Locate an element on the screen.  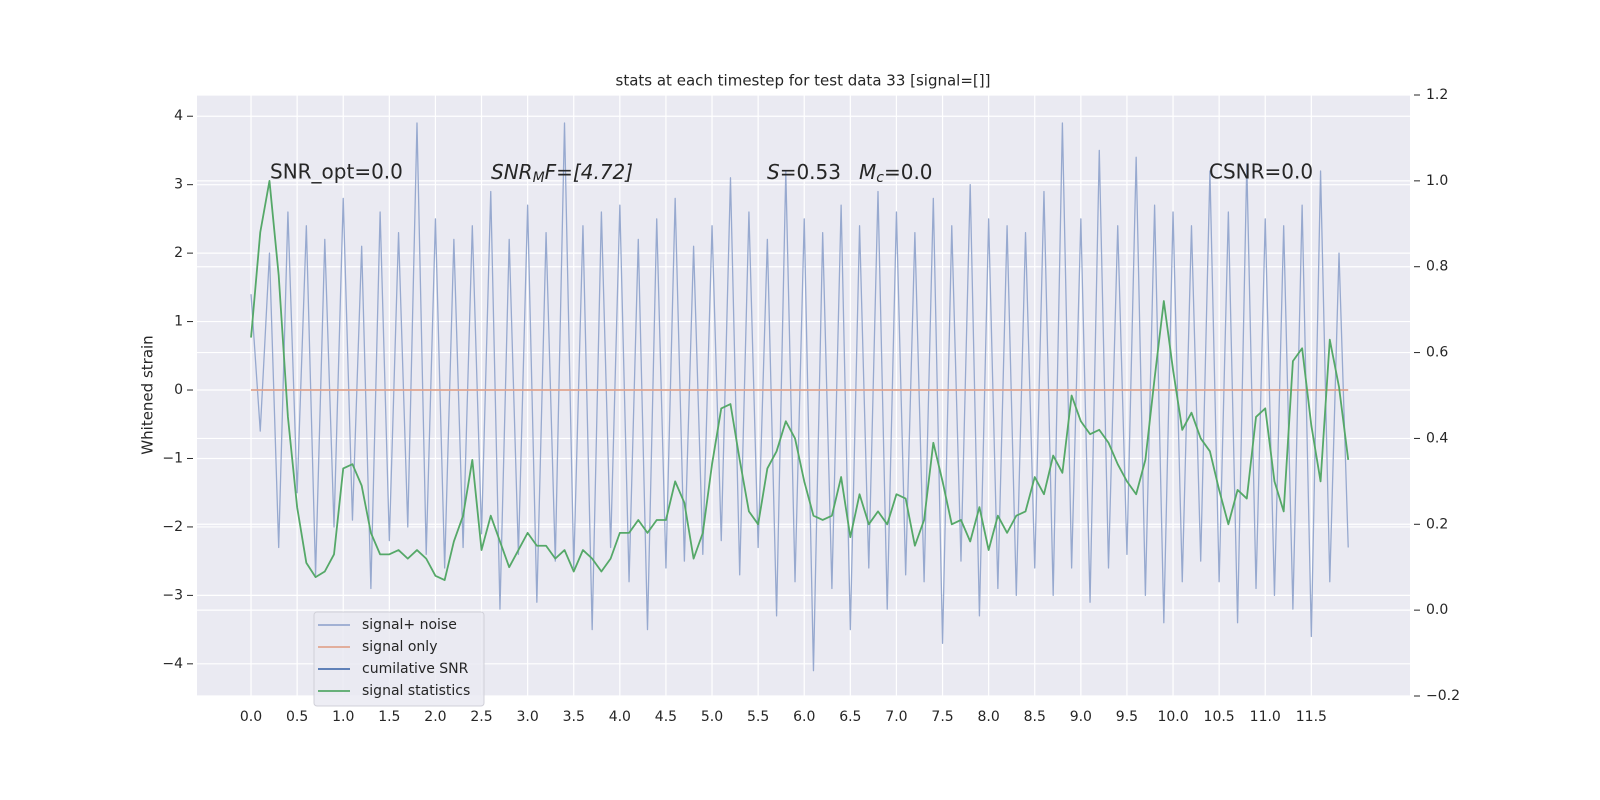
legend-label: cumilative SNR is located at coordinates (415, 669).